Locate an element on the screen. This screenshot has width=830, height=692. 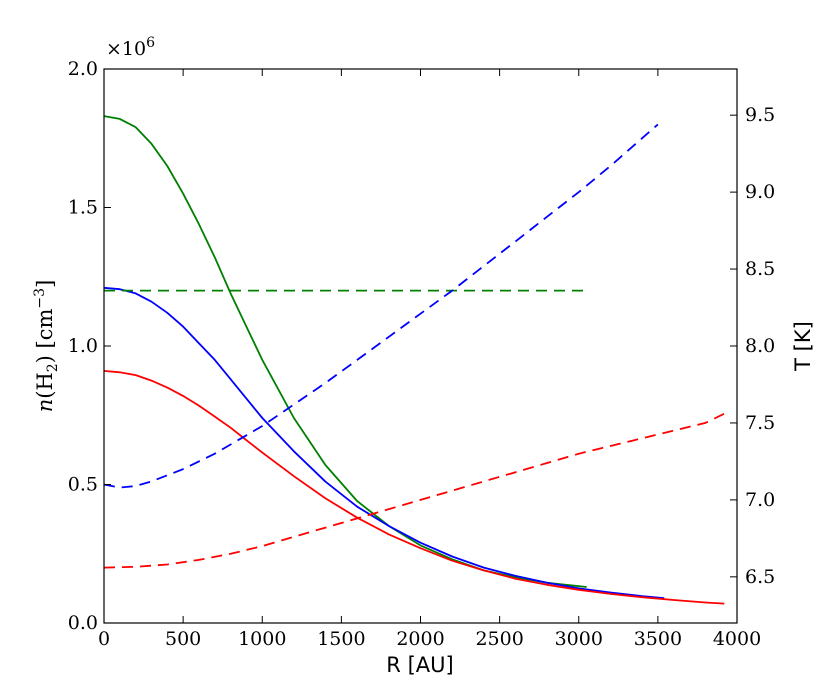
right-tick-label: 8.0 is located at coordinates (760, 346).